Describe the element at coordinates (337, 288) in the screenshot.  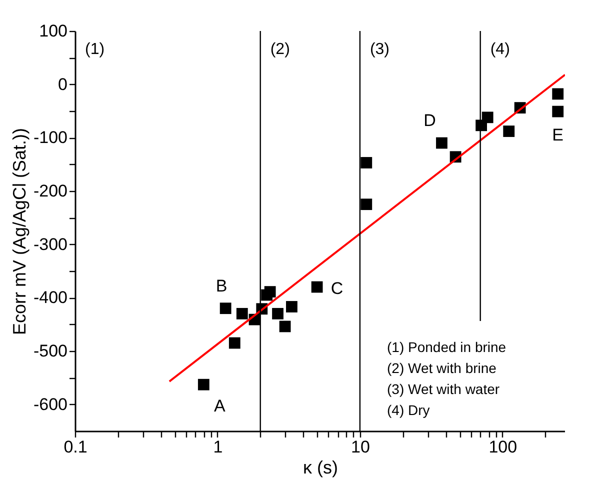
I see `annotation: C` at that location.